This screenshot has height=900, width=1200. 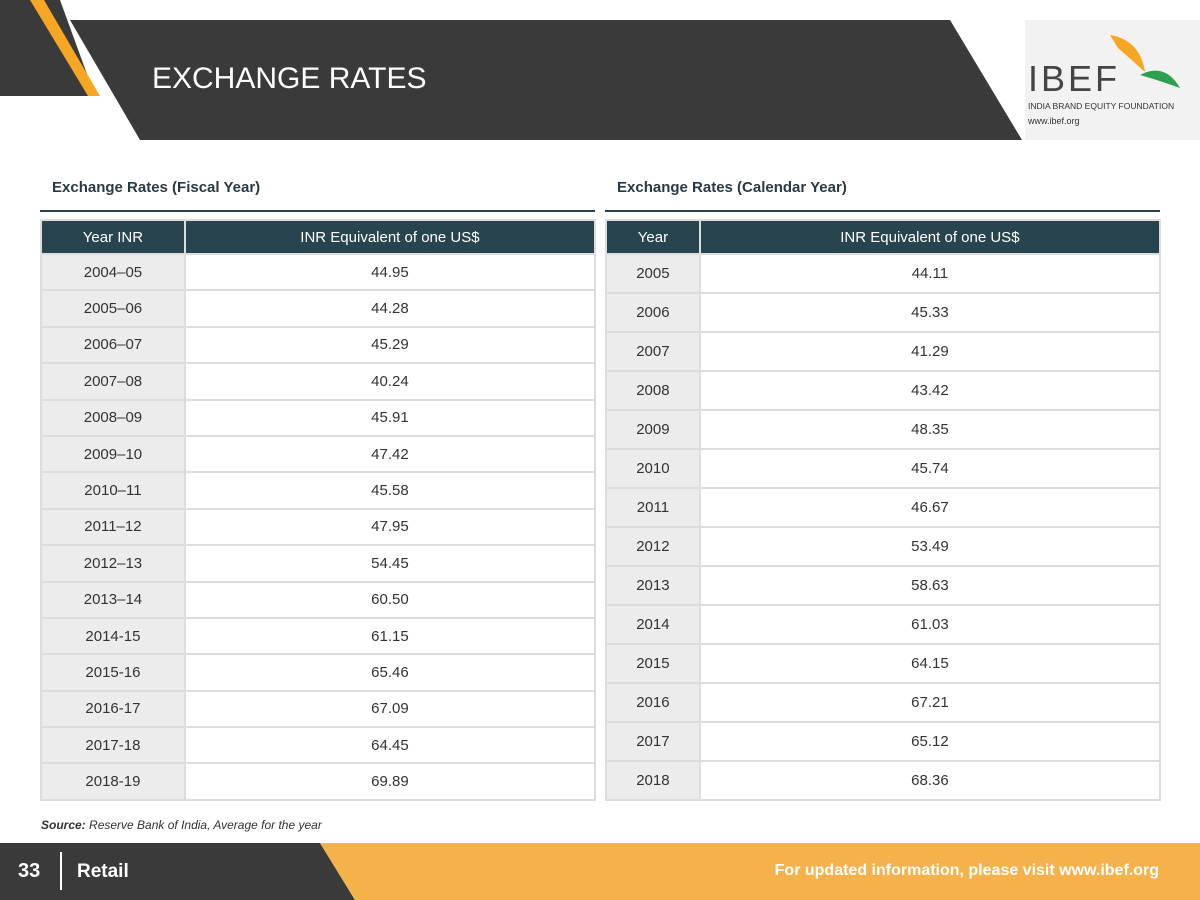 What do you see at coordinates (930, 546) in the screenshot?
I see `table-cell: 53.49` at bounding box center [930, 546].